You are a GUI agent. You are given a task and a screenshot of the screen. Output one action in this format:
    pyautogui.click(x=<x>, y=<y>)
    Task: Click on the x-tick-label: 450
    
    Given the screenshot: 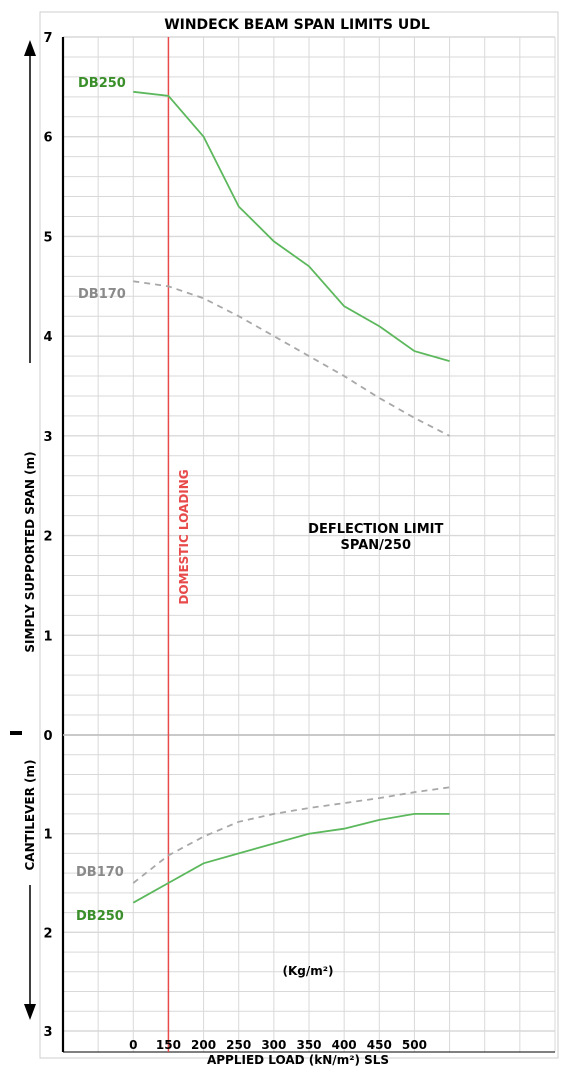 What is the action you would take?
    pyautogui.click(x=379, y=1045)
    